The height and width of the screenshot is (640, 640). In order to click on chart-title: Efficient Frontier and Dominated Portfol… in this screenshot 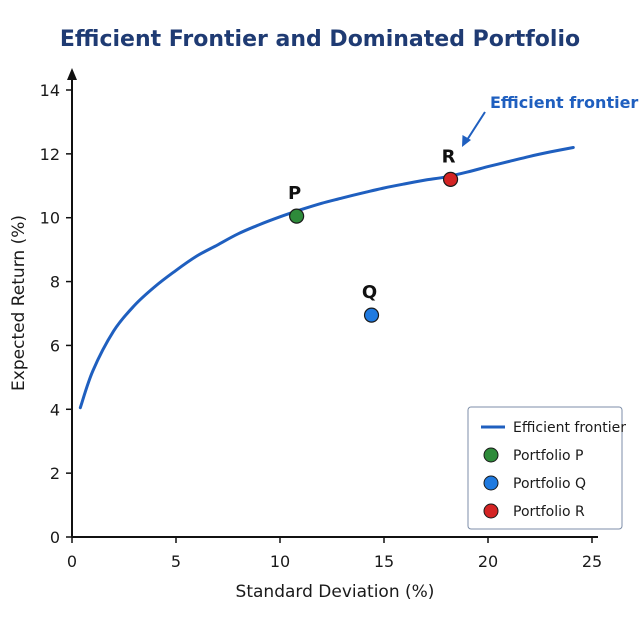, I will do `click(320, 39)`.